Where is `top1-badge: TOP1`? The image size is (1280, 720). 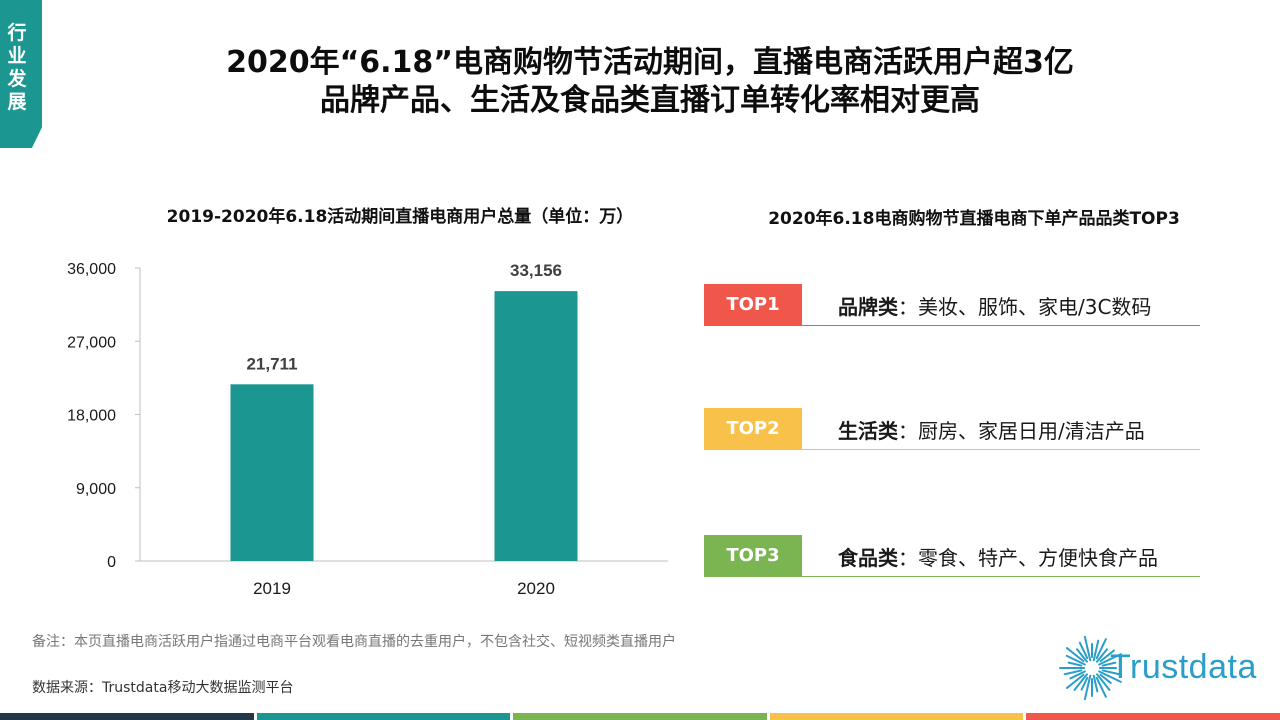
top1-badge: TOP1 is located at coordinates (753, 305).